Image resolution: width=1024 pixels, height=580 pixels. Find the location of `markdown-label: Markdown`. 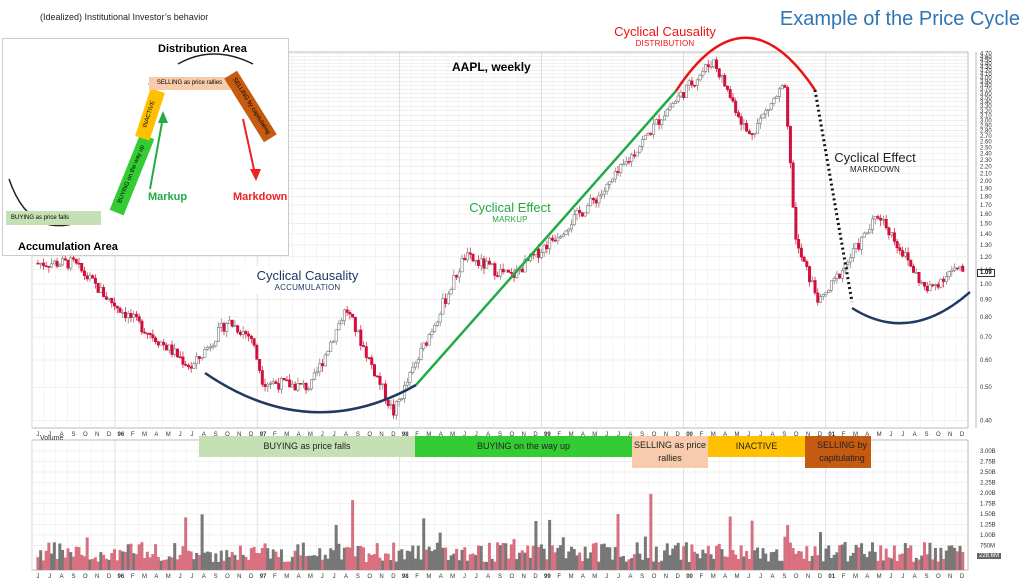

markdown-label: Markdown is located at coordinates (260, 197).